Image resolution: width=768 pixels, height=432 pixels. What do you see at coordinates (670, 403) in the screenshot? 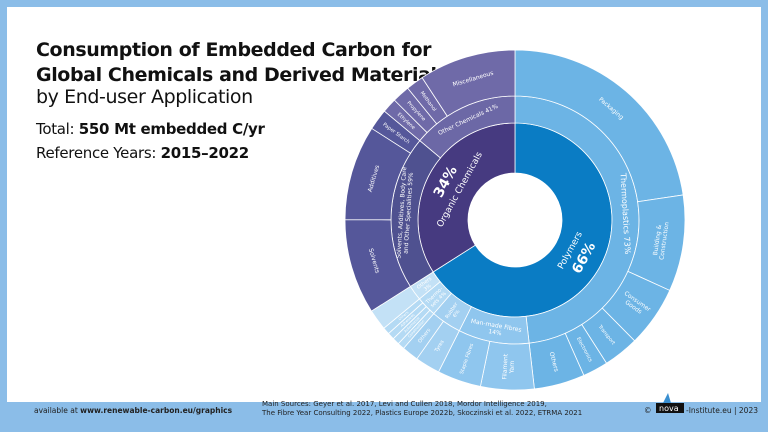
I see `nova-logo: nova` at bounding box center [670, 403].